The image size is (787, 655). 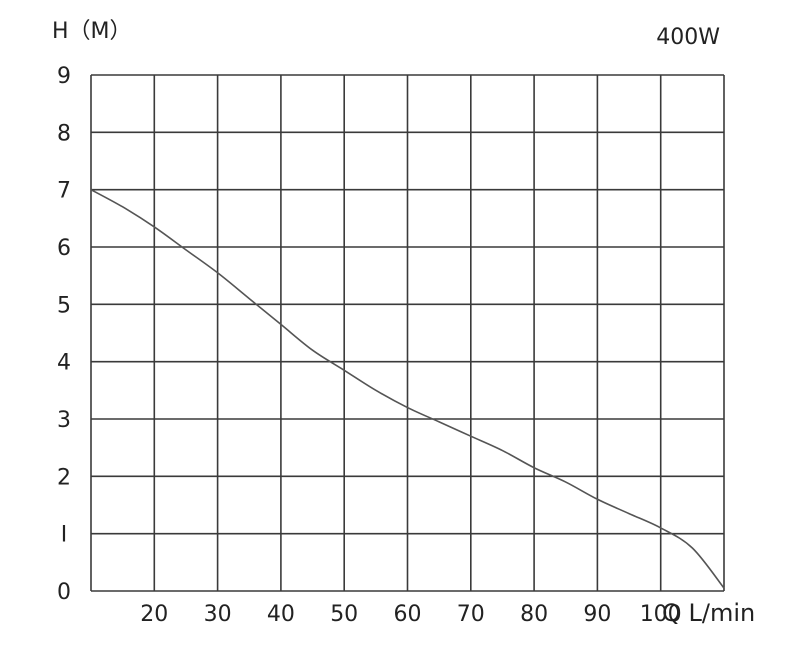 I want to click on y-tick-label: 3, so click(x=64, y=420).